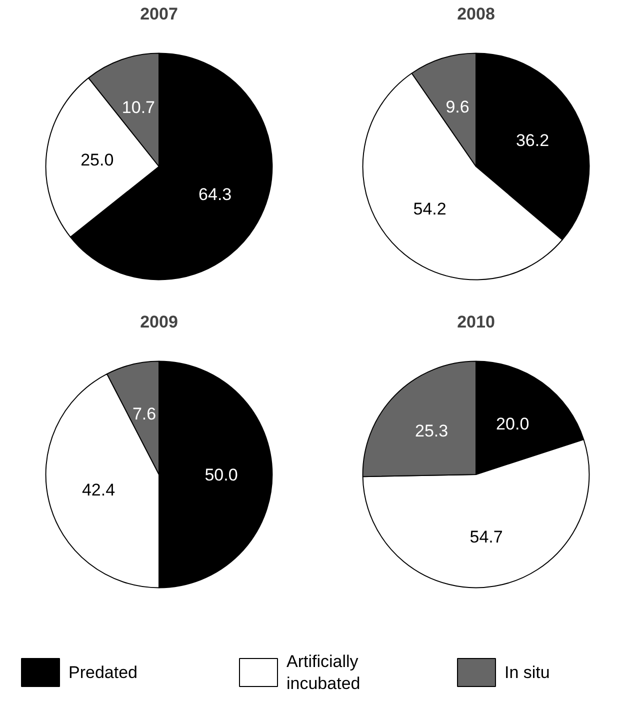 The height and width of the screenshot is (716, 634). I want to click on data-label: 25.3, so click(431, 430).